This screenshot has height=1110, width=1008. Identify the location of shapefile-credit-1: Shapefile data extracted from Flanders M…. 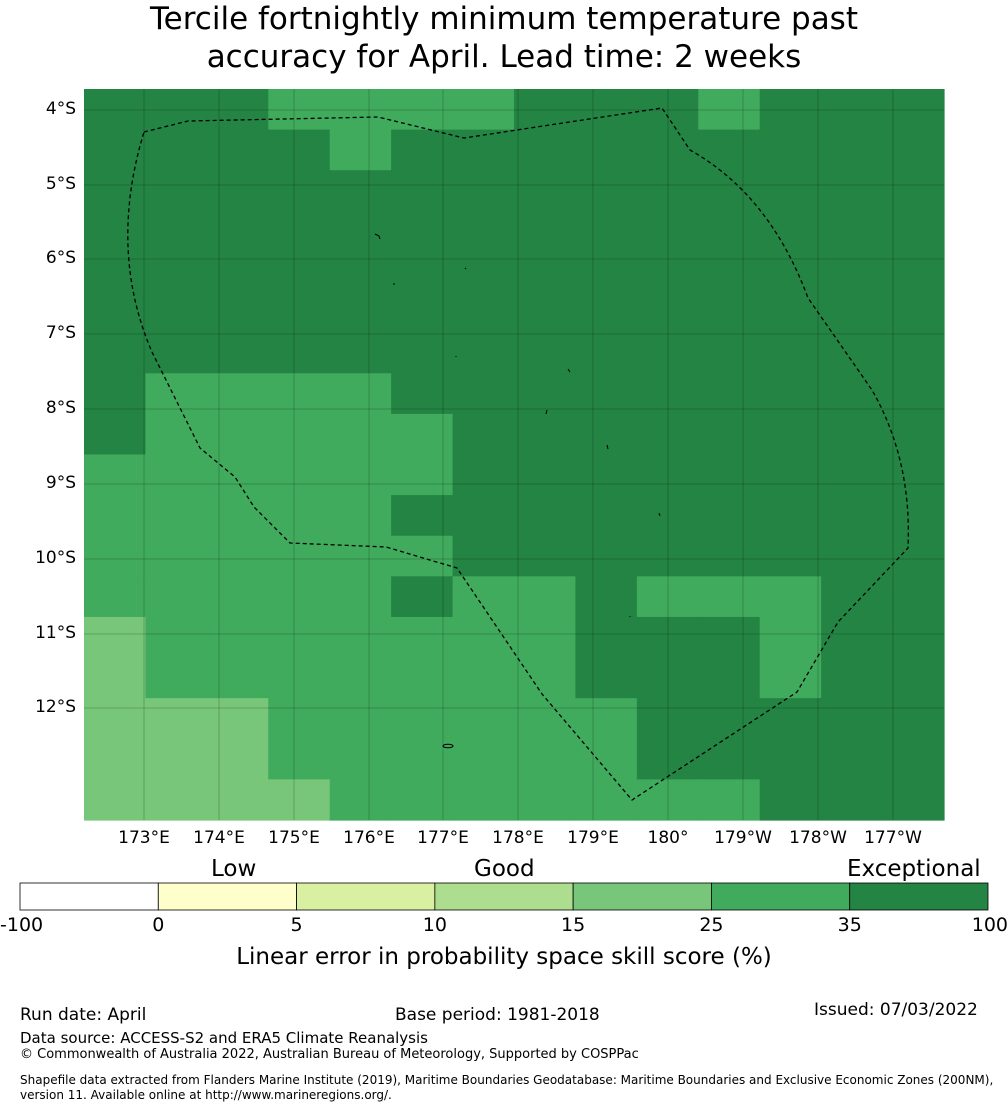
(507, 1080).